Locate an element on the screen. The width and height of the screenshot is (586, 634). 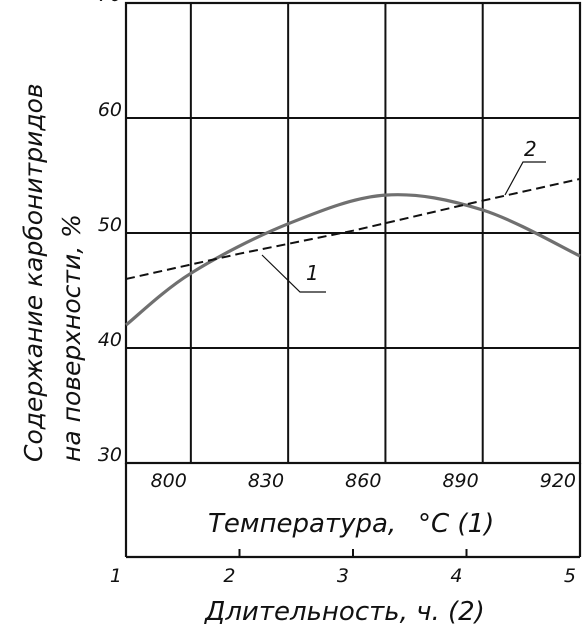
series-1-leader-line is located at coordinates (293, 273).